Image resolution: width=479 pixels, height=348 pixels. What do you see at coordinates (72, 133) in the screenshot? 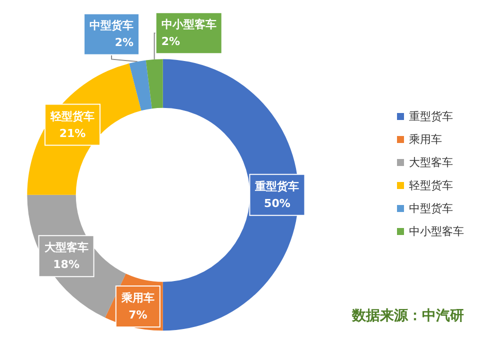
I see `data-label: 21%` at bounding box center [72, 133].